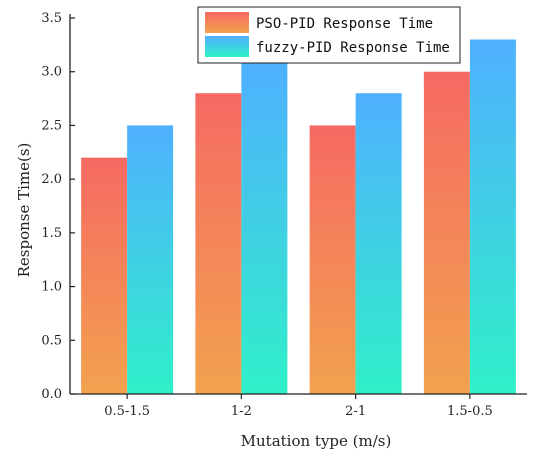 This screenshot has height=464, width=550. I want to click on legend-swatch-pso-pid, so click(227, 22).